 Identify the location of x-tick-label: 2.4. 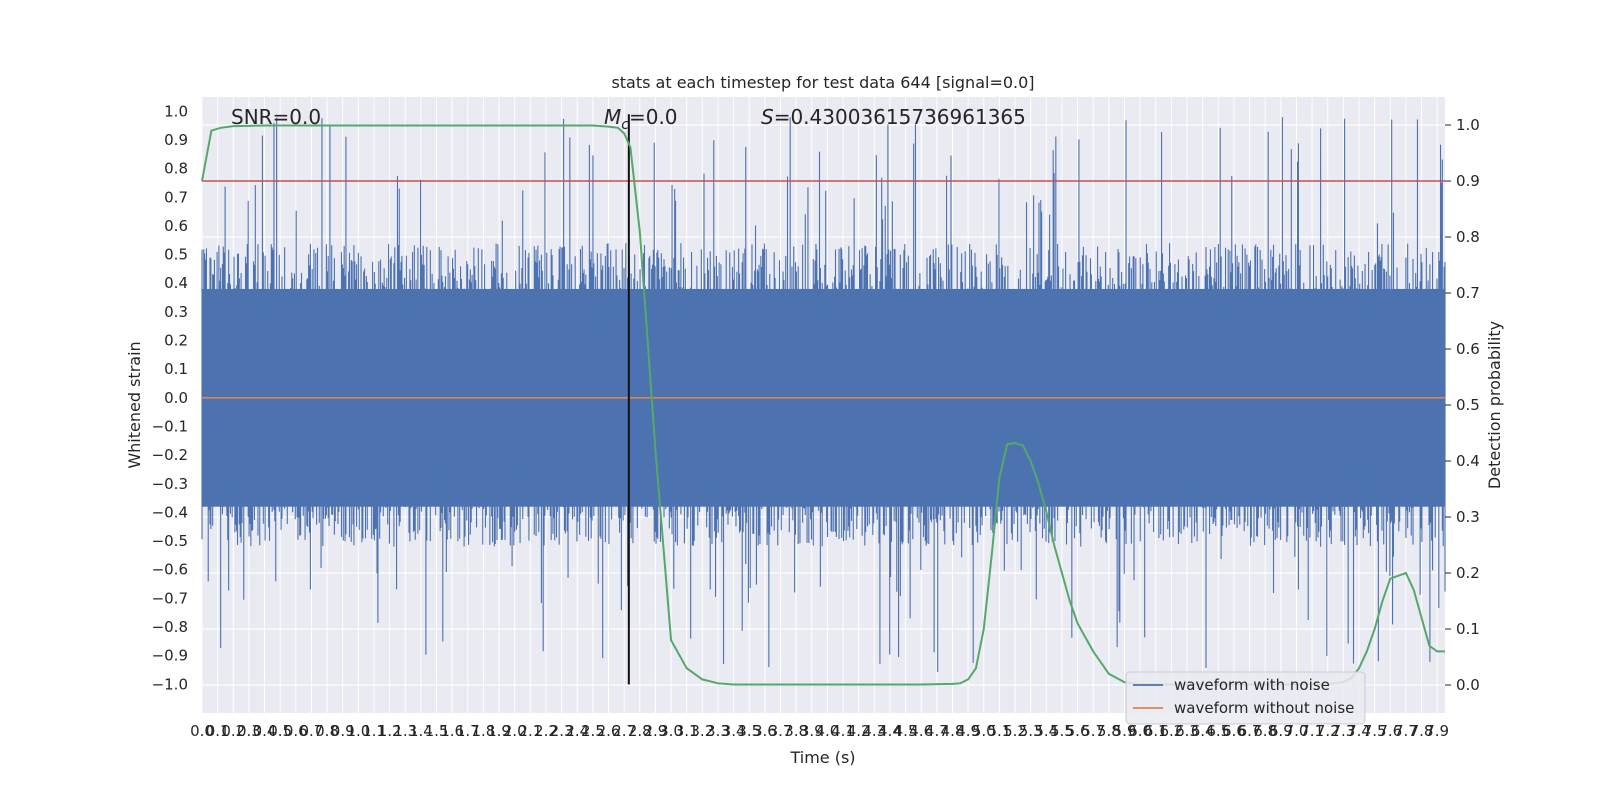
(577, 731).